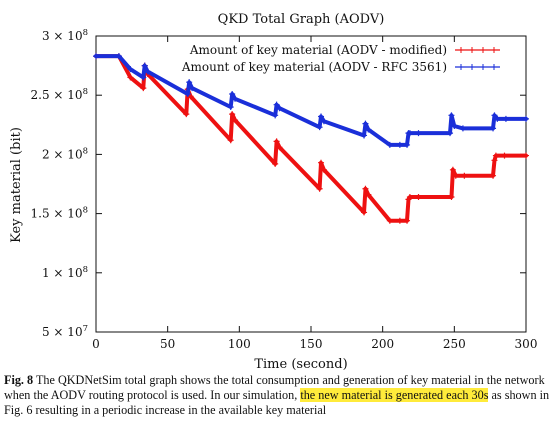 This screenshot has width=554, height=437. Describe the element at coordinates (59, 213) in the screenshot. I see `y-tick-label: 1.5 × 108` at that location.